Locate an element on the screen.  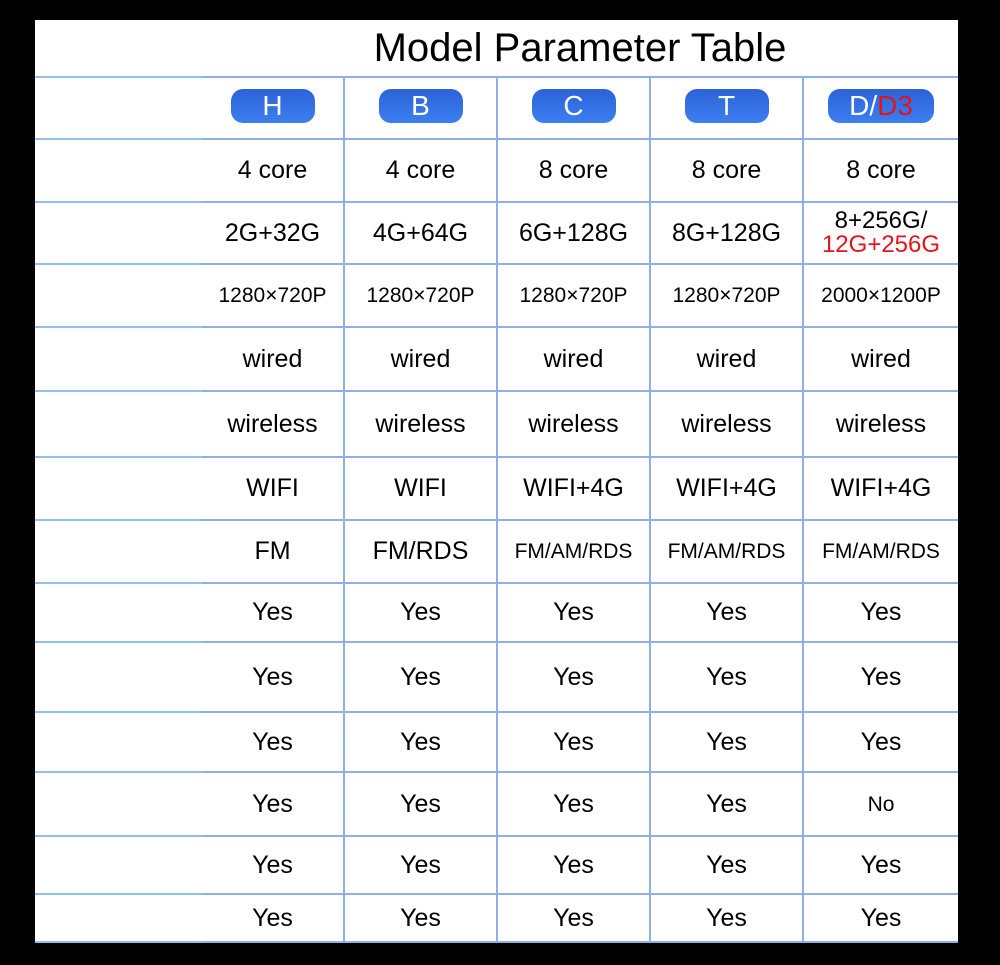
row-label: Memory is located at coordinates (118, 234).